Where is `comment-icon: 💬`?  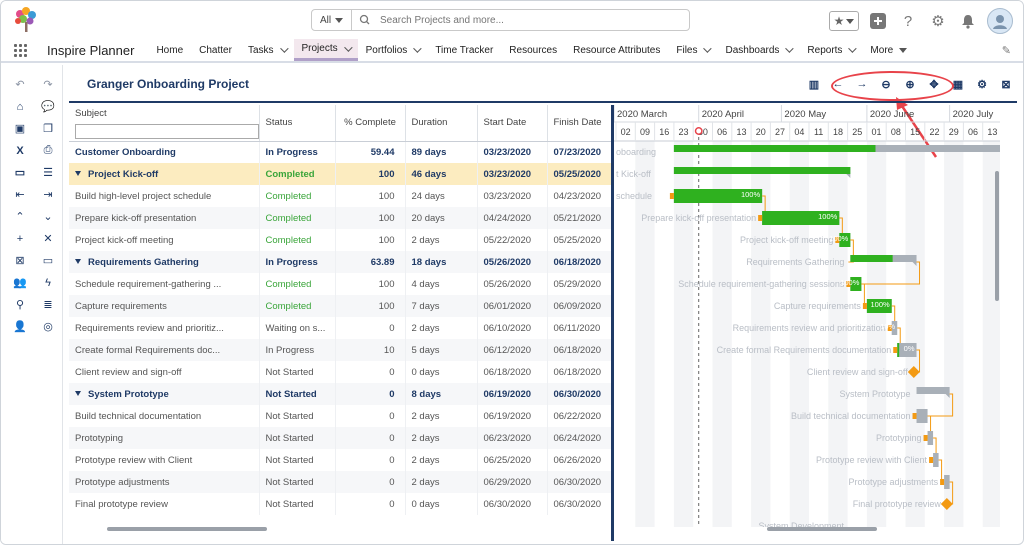 comment-icon: 💬 is located at coordinates (48, 107).